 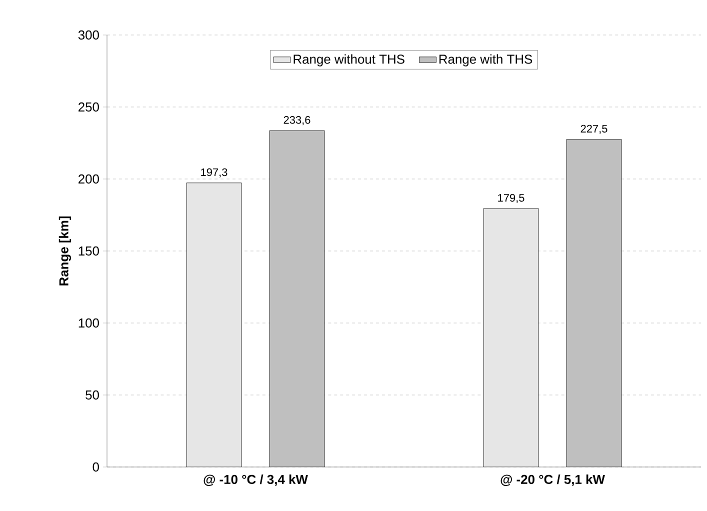 What do you see at coordinates (65, 251) in the screenshot?
I see `y-axis-title: Range [km]` at bounding box center [65, 251].